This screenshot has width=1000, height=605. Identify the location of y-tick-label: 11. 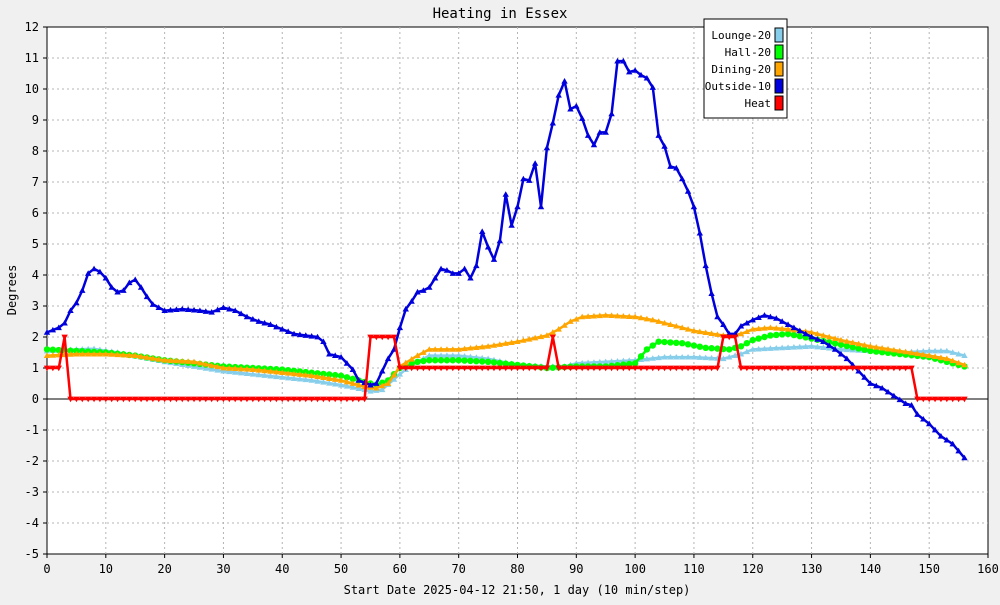
(32, 58).